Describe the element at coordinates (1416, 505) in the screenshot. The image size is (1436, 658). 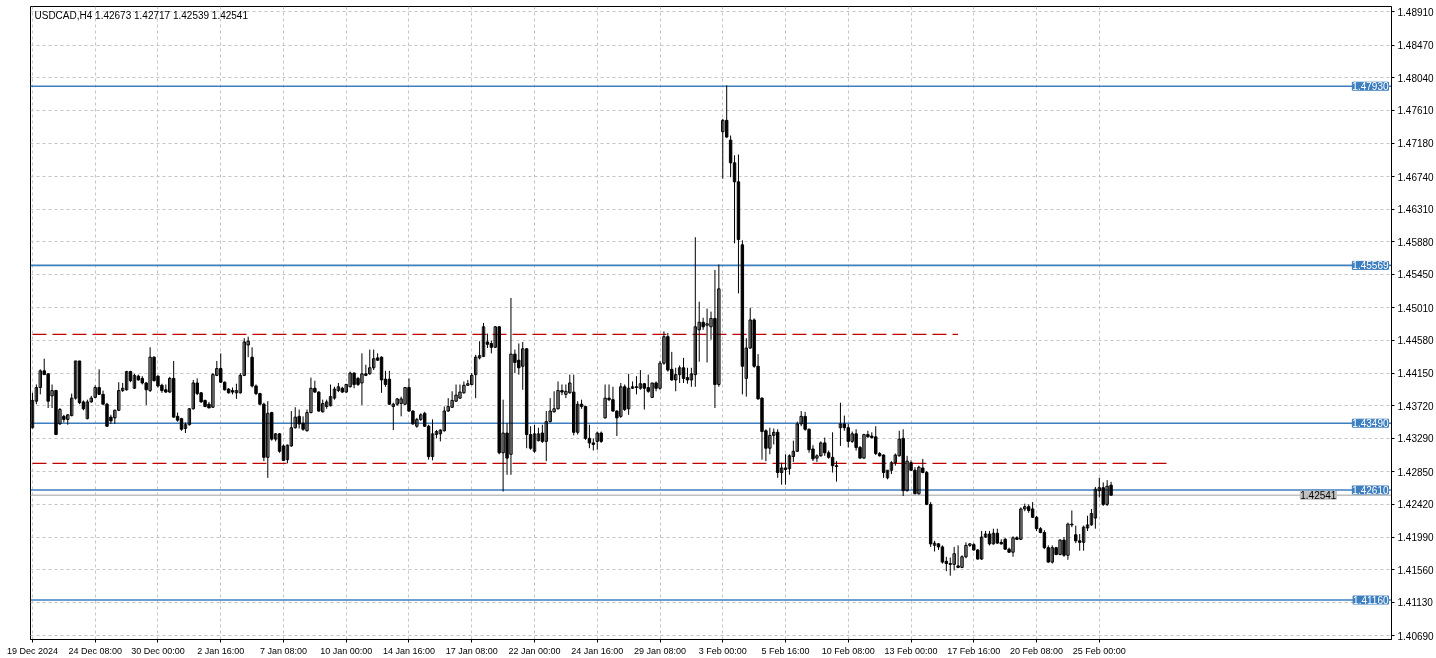
I see `y-tick-label: 1.42420` at that location.